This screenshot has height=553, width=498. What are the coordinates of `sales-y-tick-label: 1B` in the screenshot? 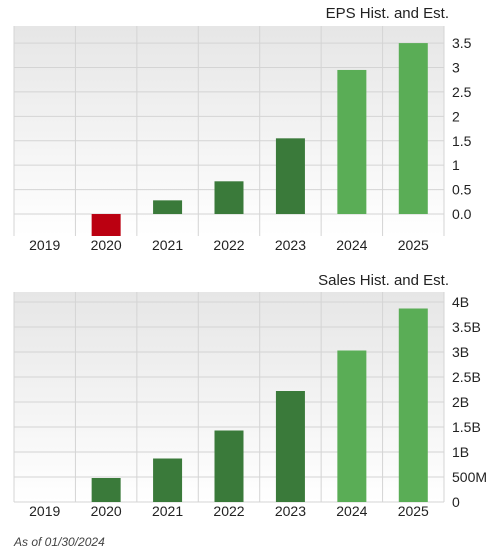 It's located at (460, 452).